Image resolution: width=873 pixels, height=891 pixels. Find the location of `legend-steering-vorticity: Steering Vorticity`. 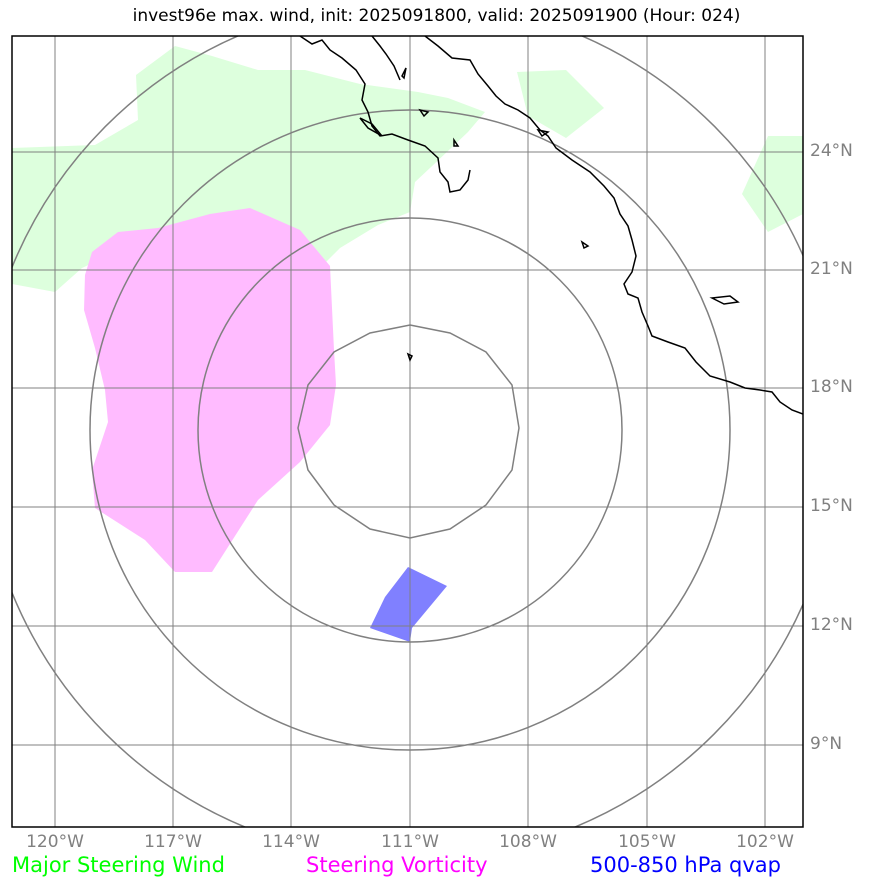

legend-steering-vorticity: Steering Vorticity is located at coordinates (397, 865).